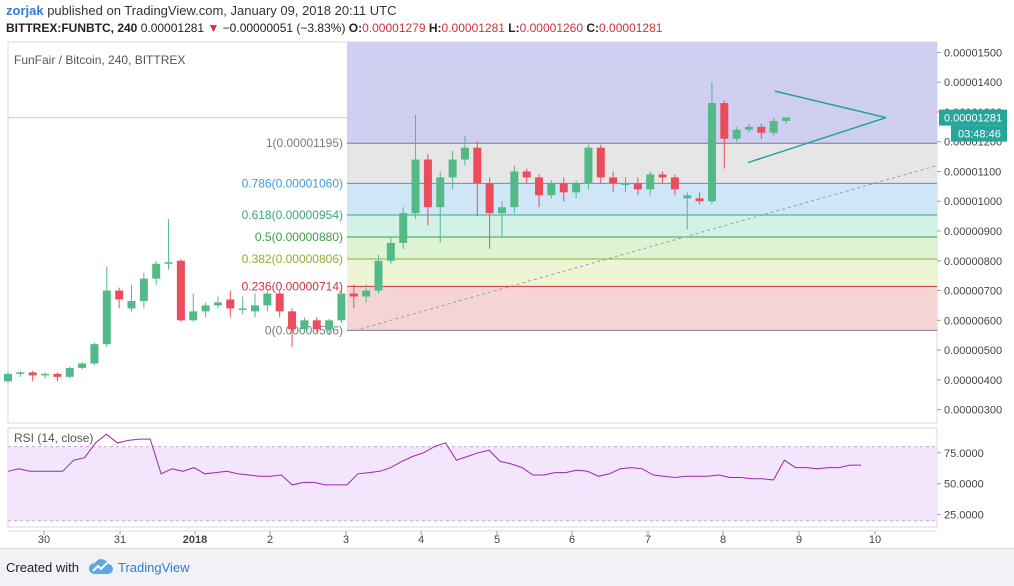  I want to click on triangle-upper-line, so click(830, 104).